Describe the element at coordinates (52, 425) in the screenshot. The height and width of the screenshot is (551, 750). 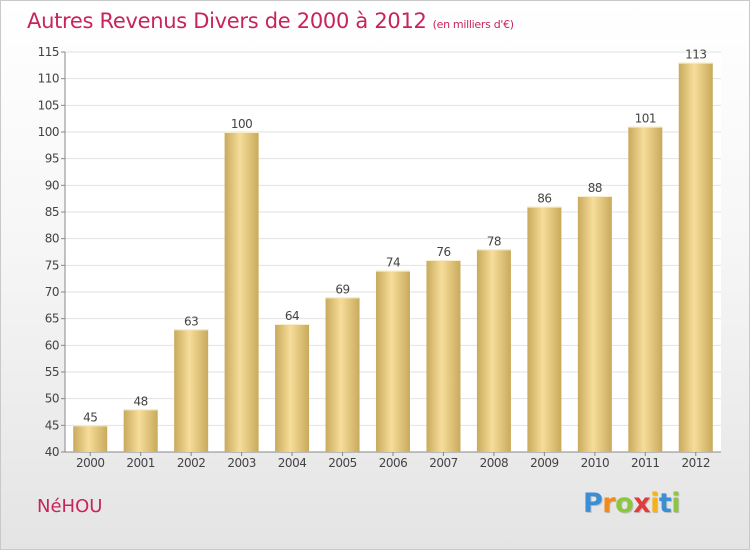
I see `y-tick-label: 45` at that location.